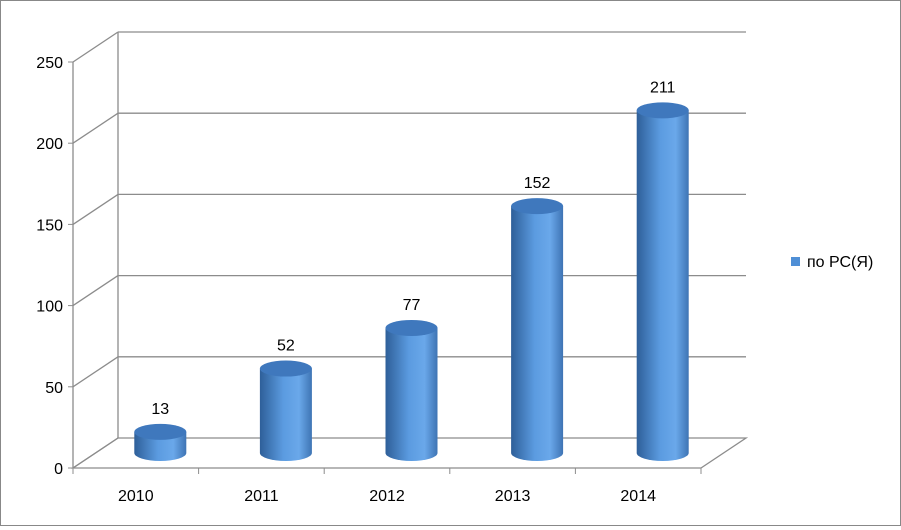  Describe the element at coordinates (412, 305) in the screenshot. I see `data-label: 77` at that location.